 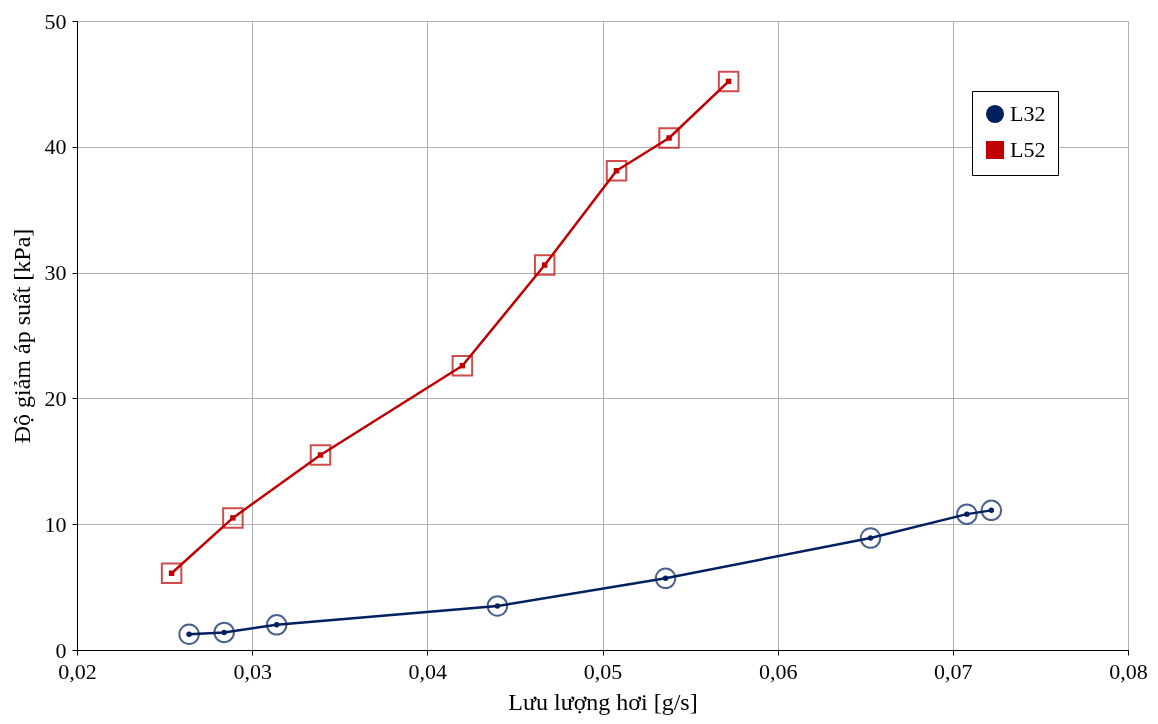 I want to click on x-tick-label: 0,07, so click(x=953, y=671).